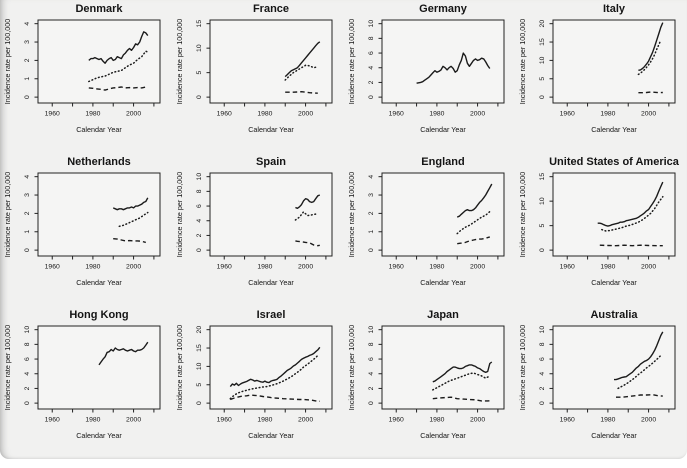  What do you see at coordinates (271, 162) in the screenshot?
I see `panel-title: Spain` at bounding box center [271, 162].